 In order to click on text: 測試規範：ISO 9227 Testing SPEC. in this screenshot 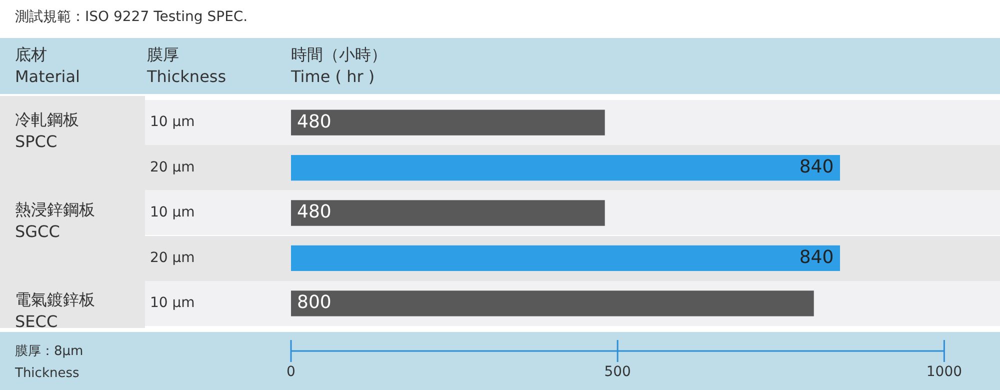, I will do `click(131, 17)`.